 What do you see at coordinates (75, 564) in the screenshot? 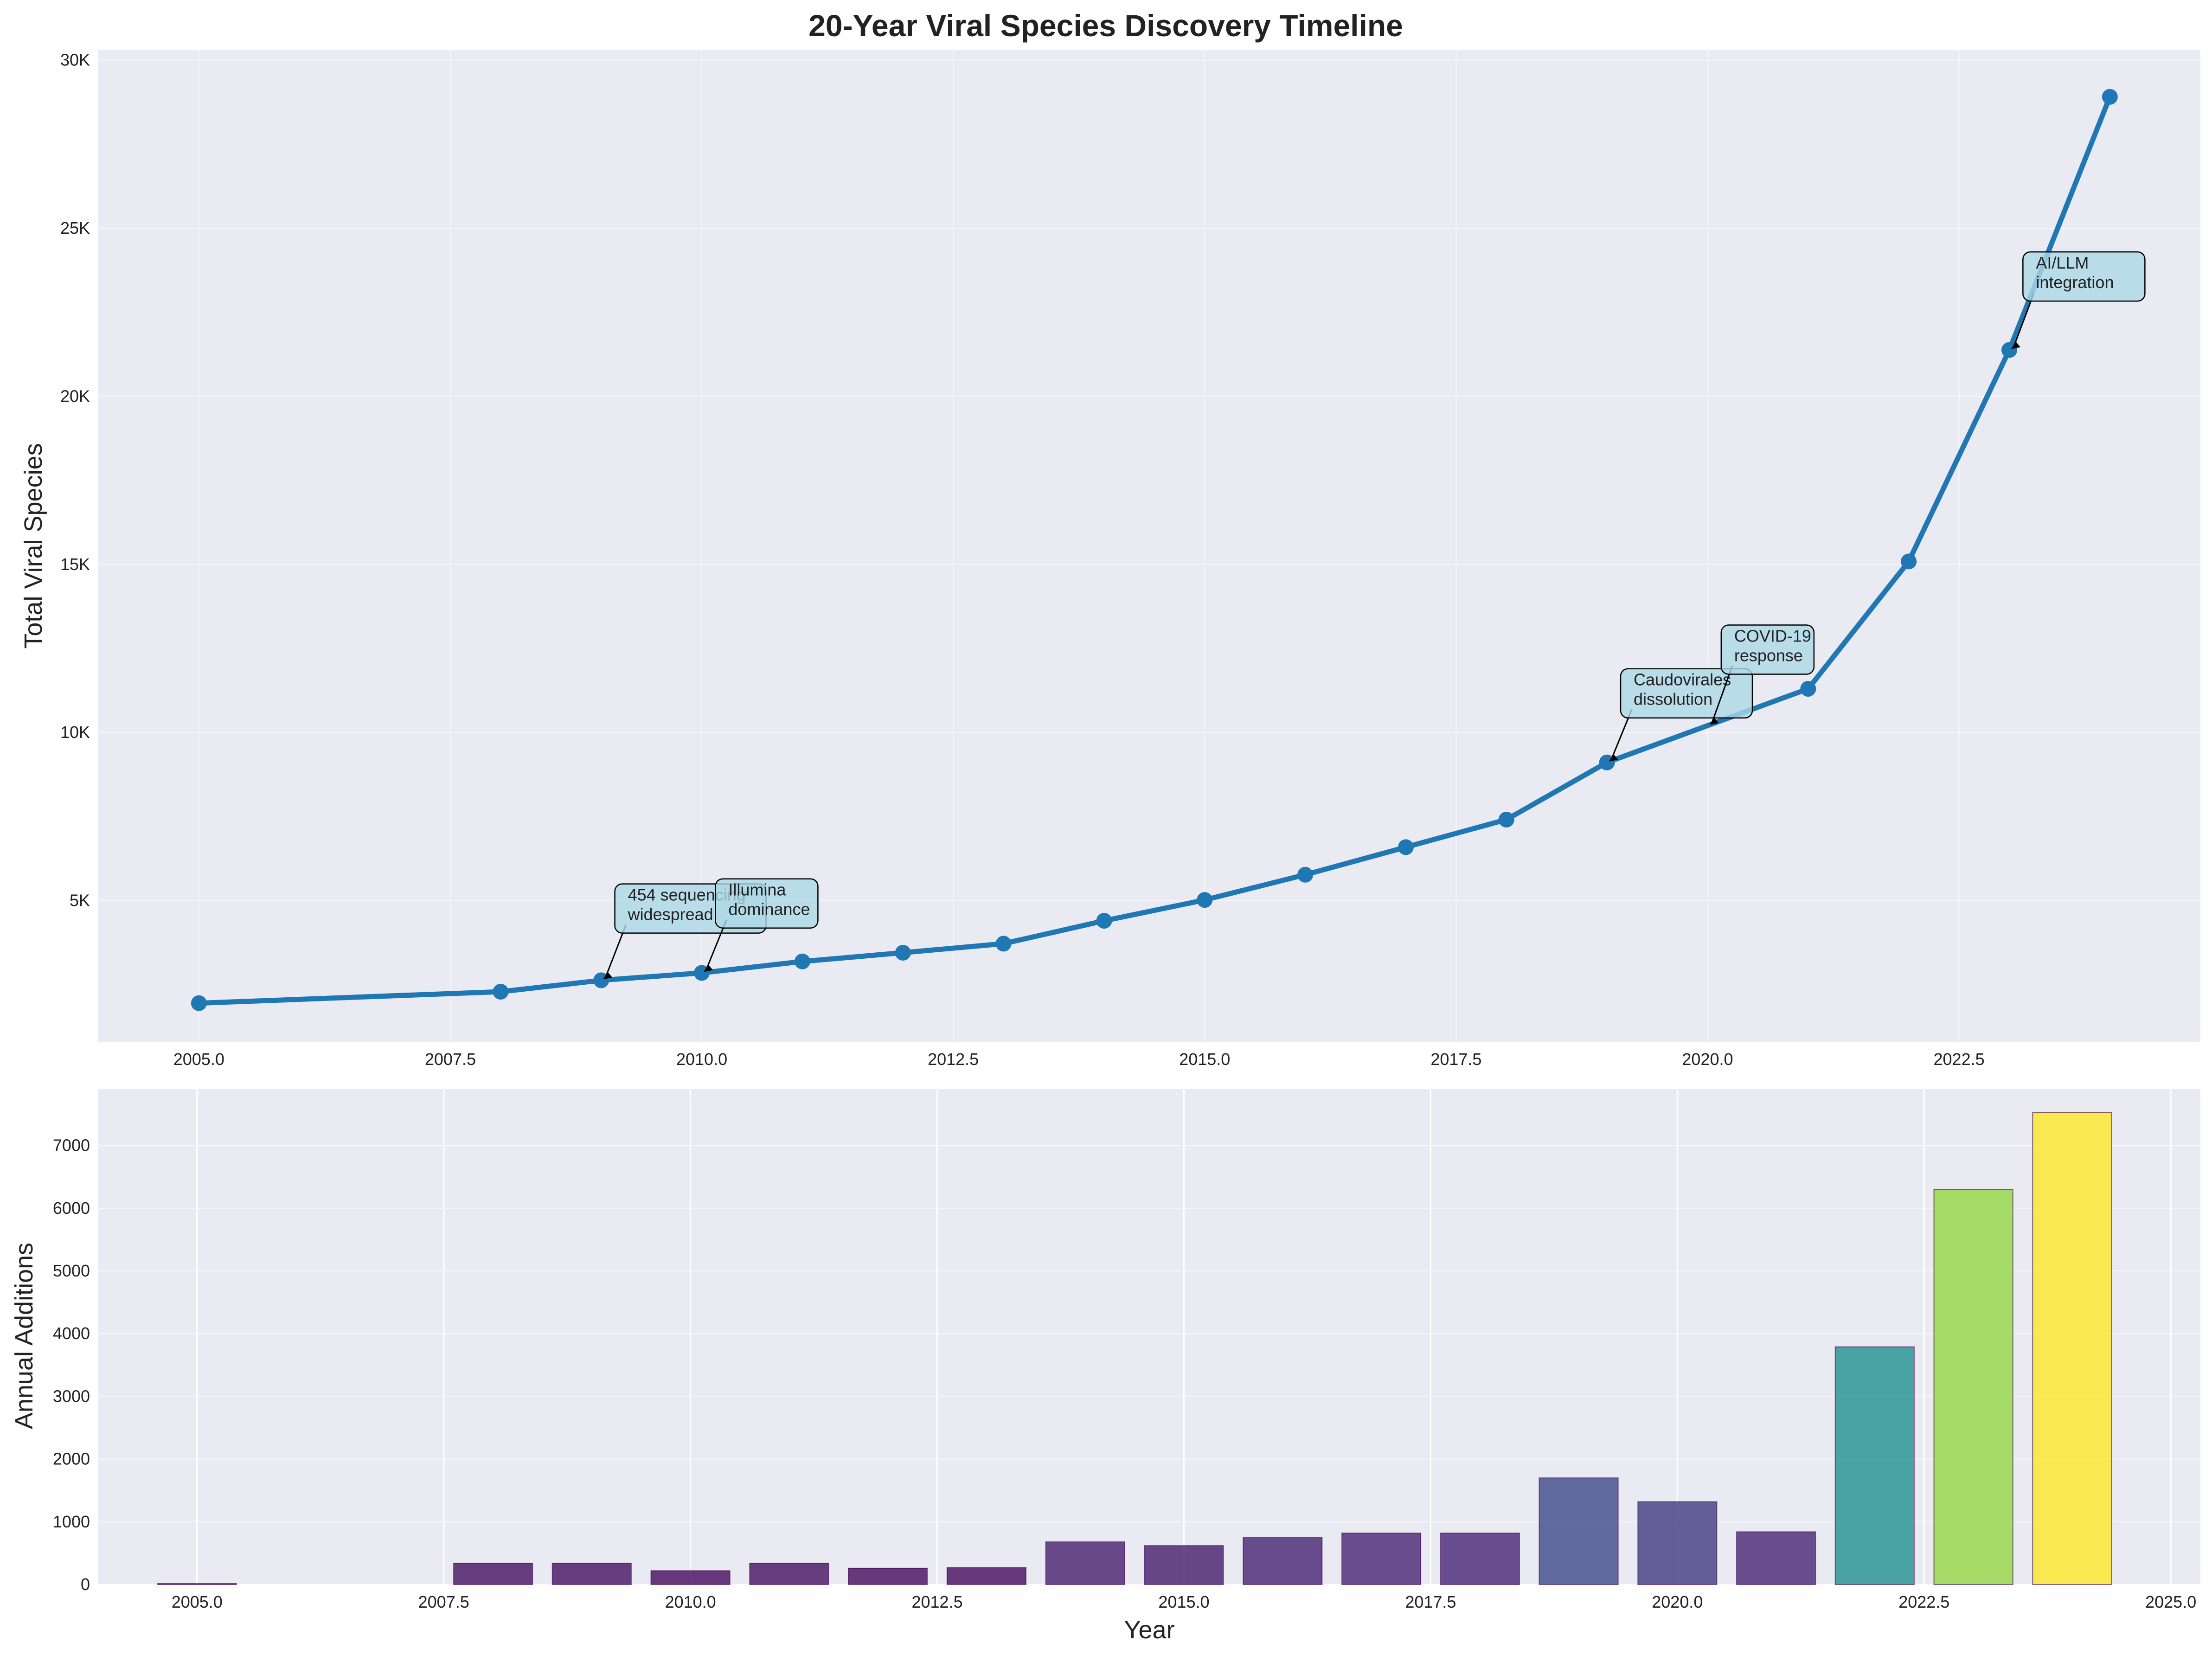
I see `top-y-tick-label: 15K` at bounding box center [75, 564].